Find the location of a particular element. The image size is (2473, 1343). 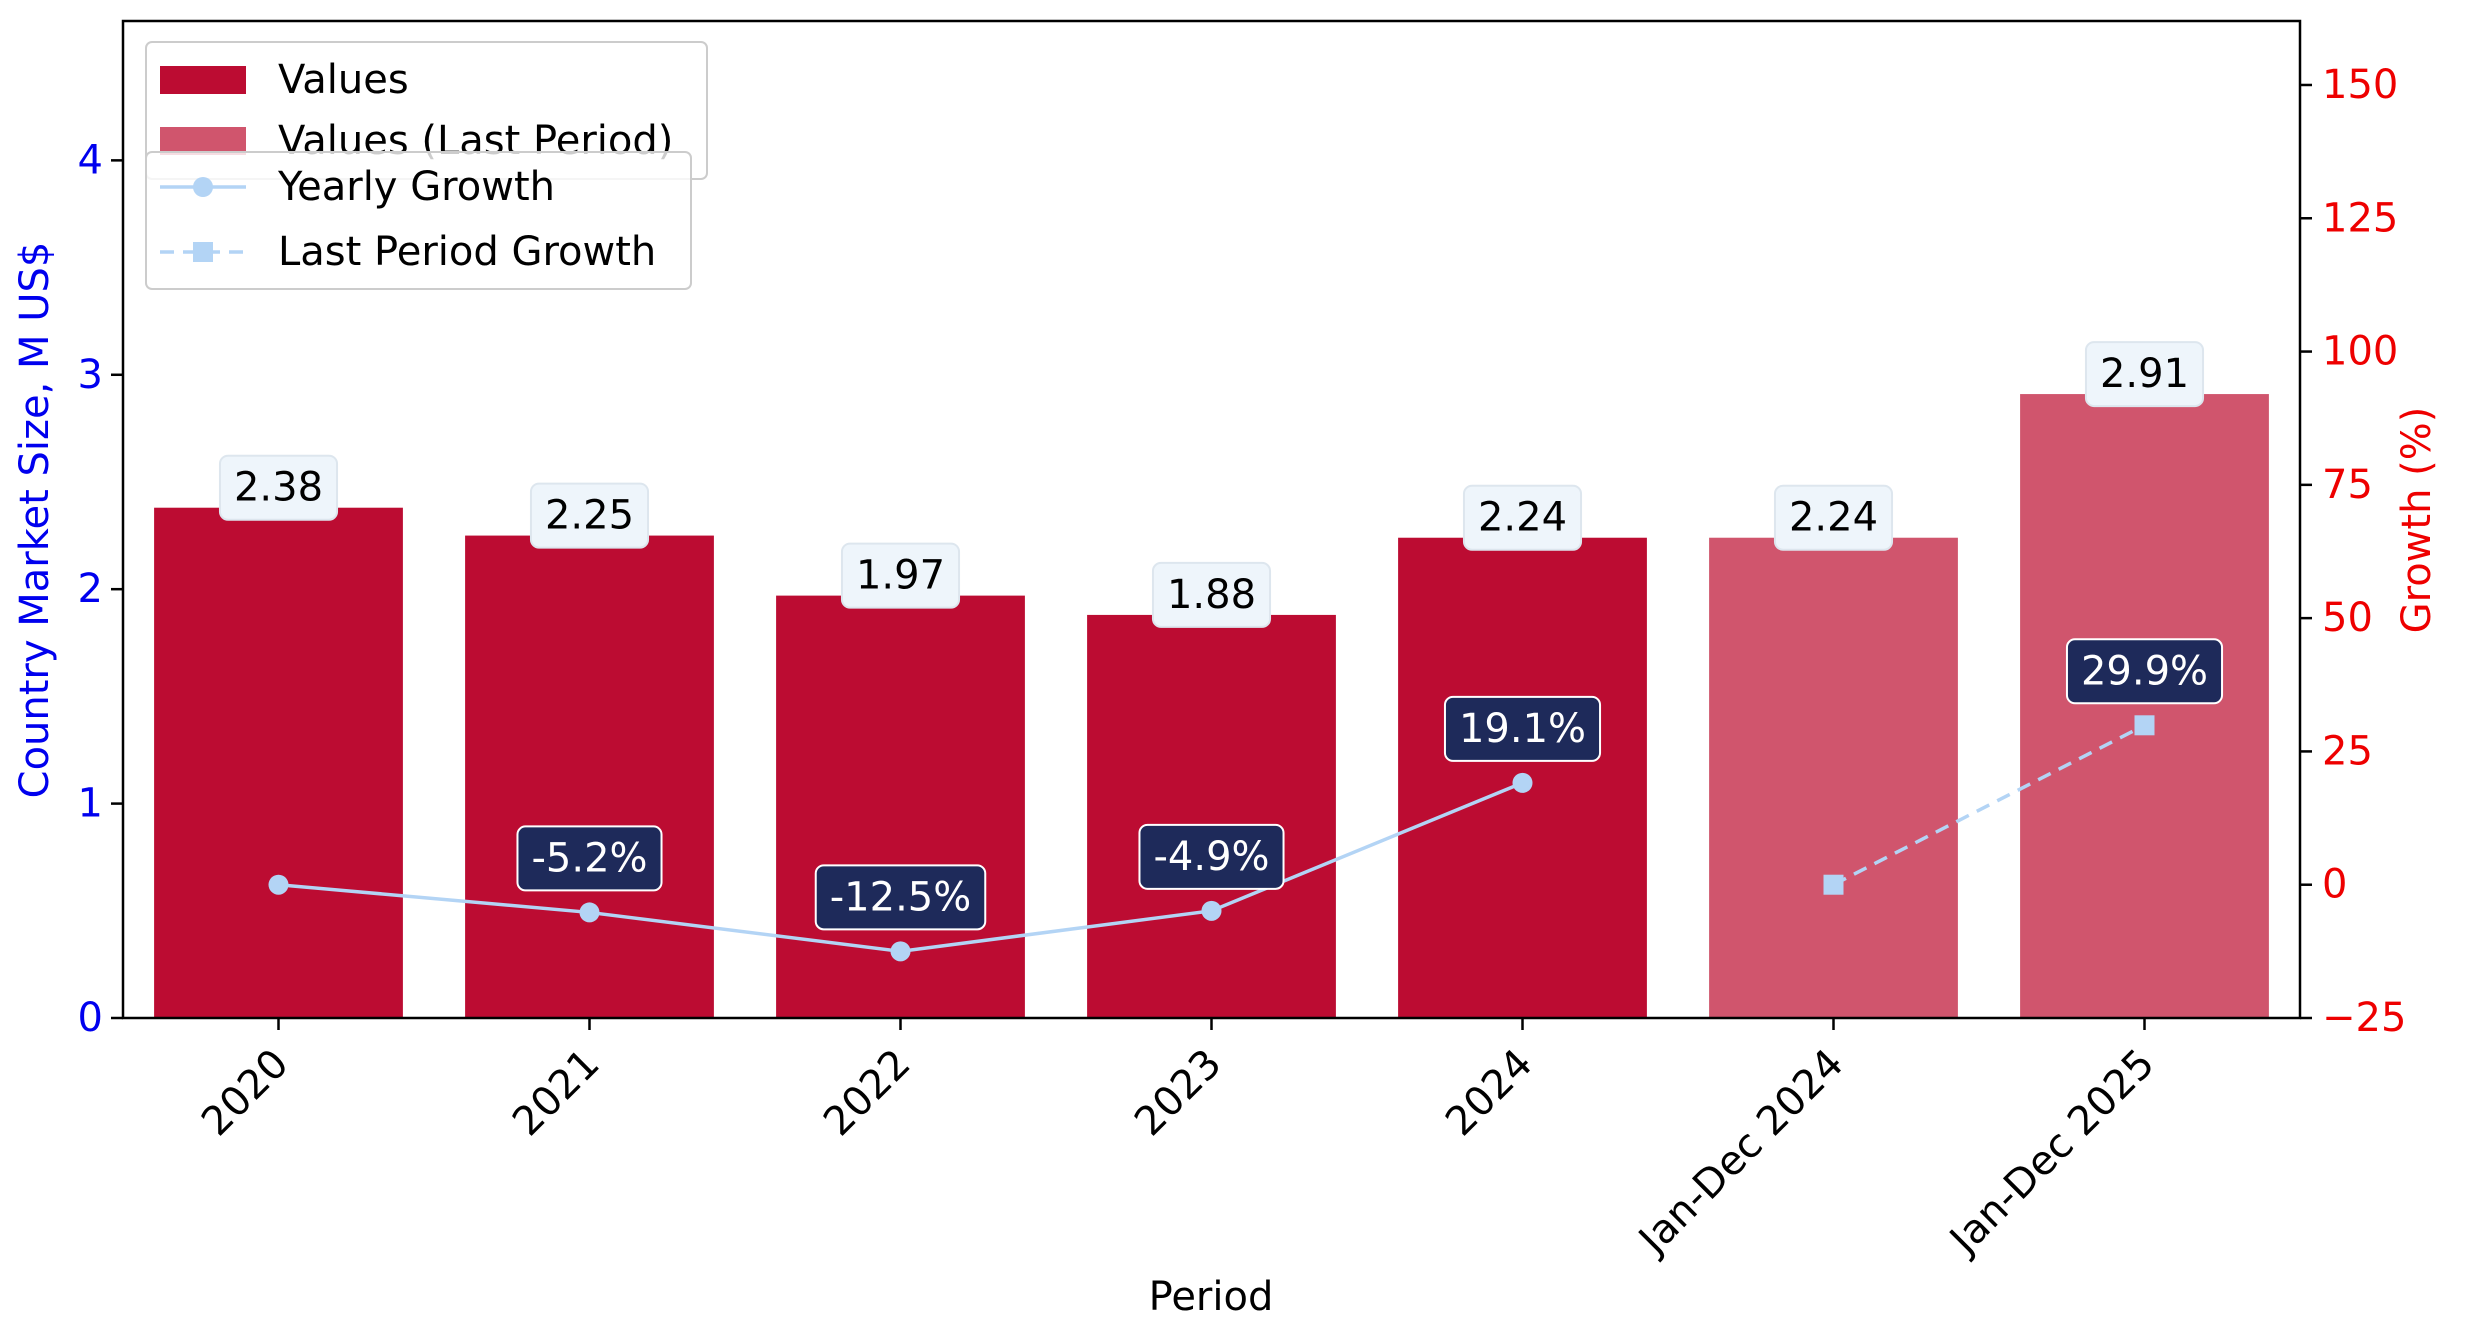

value-label-text: 2.91 is located at coordinates (2144, 374).